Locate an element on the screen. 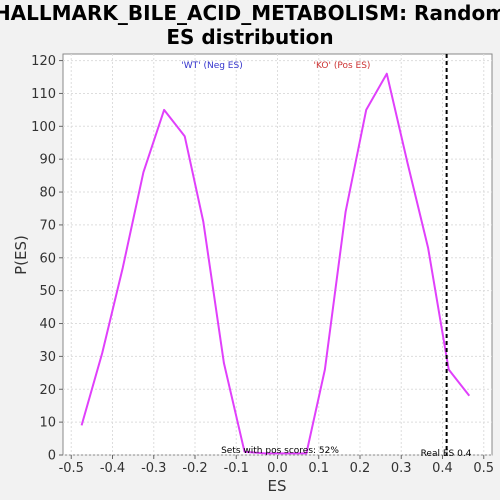  y-tick-label: 0 is located at coordinates (52, 456).